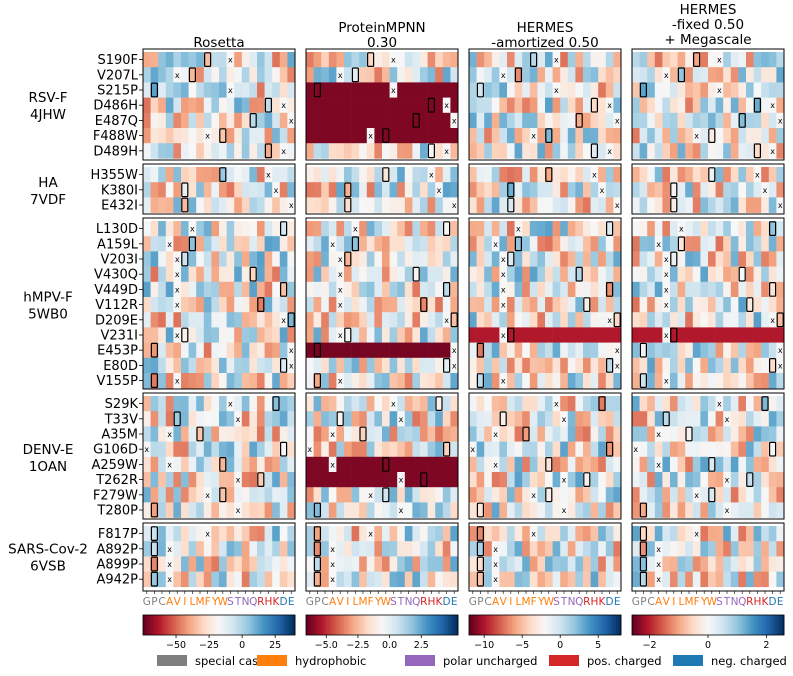 The height and width of the screenshot is (676, 793). I want to click on amino-acid-label: M, so click(362, 602).